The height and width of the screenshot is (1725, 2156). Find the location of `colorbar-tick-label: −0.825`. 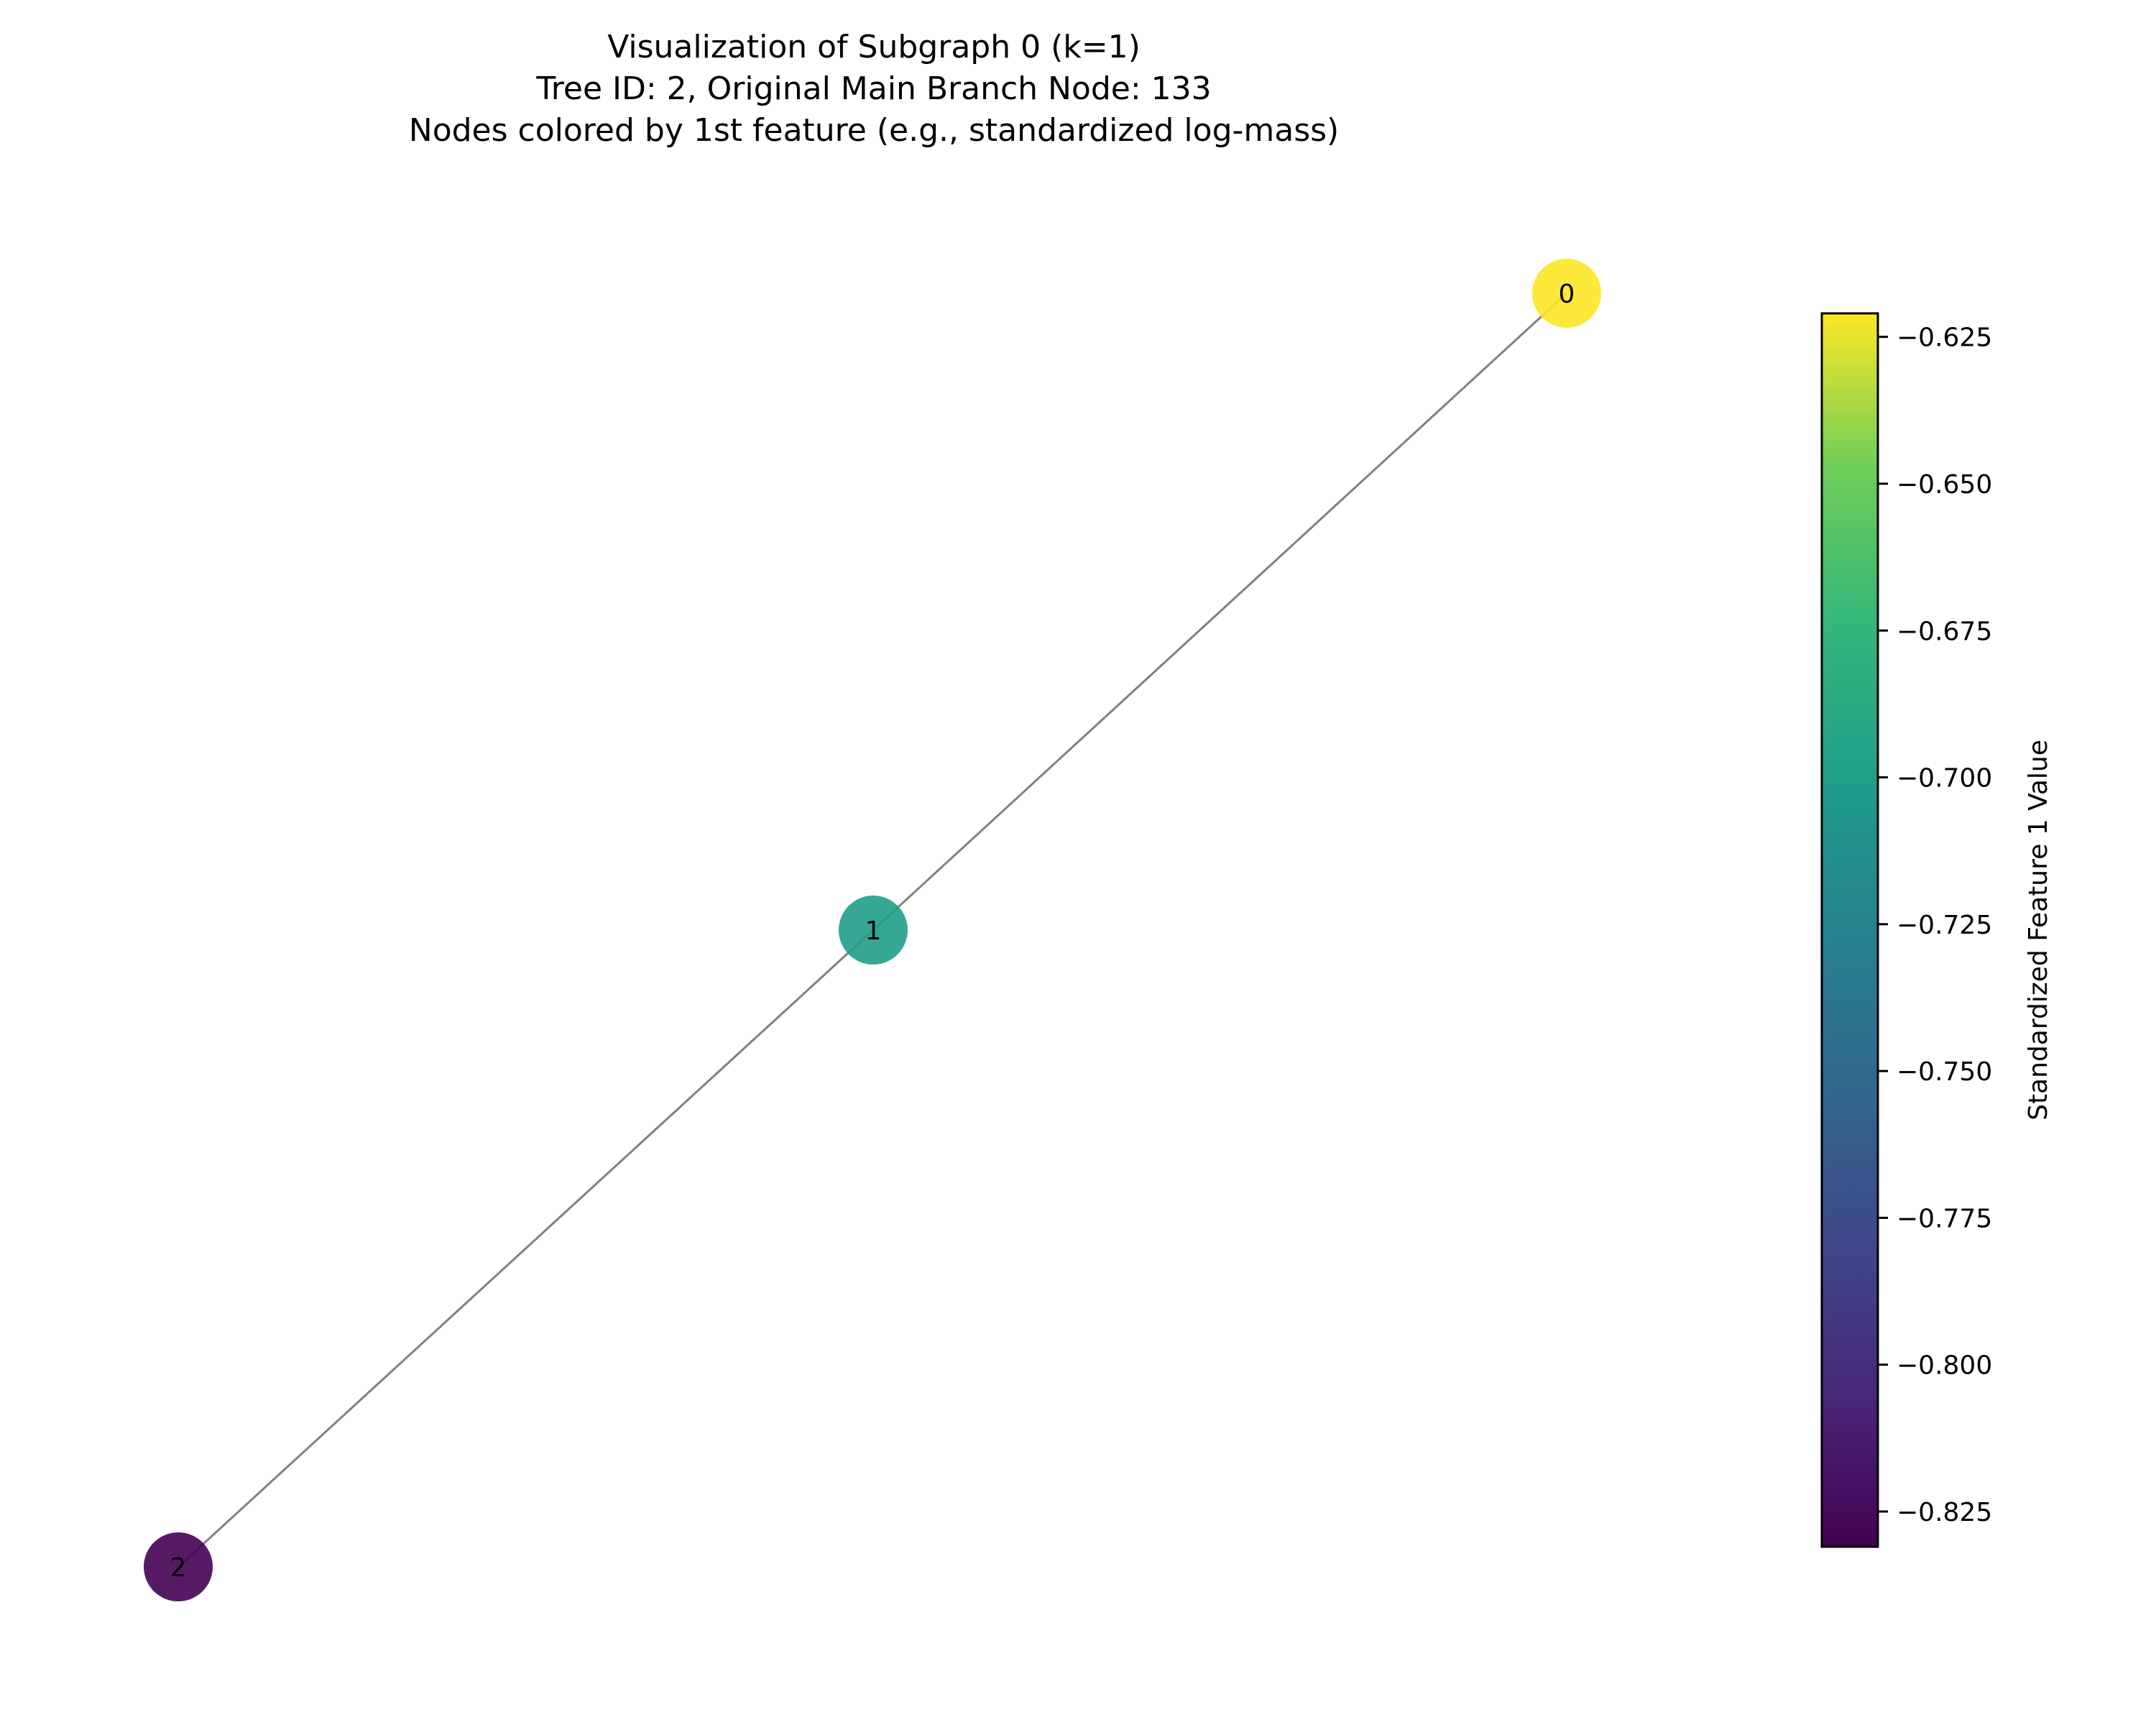

colorbar-tick-label: −0.825 is located at coordinates (1945, 1512).